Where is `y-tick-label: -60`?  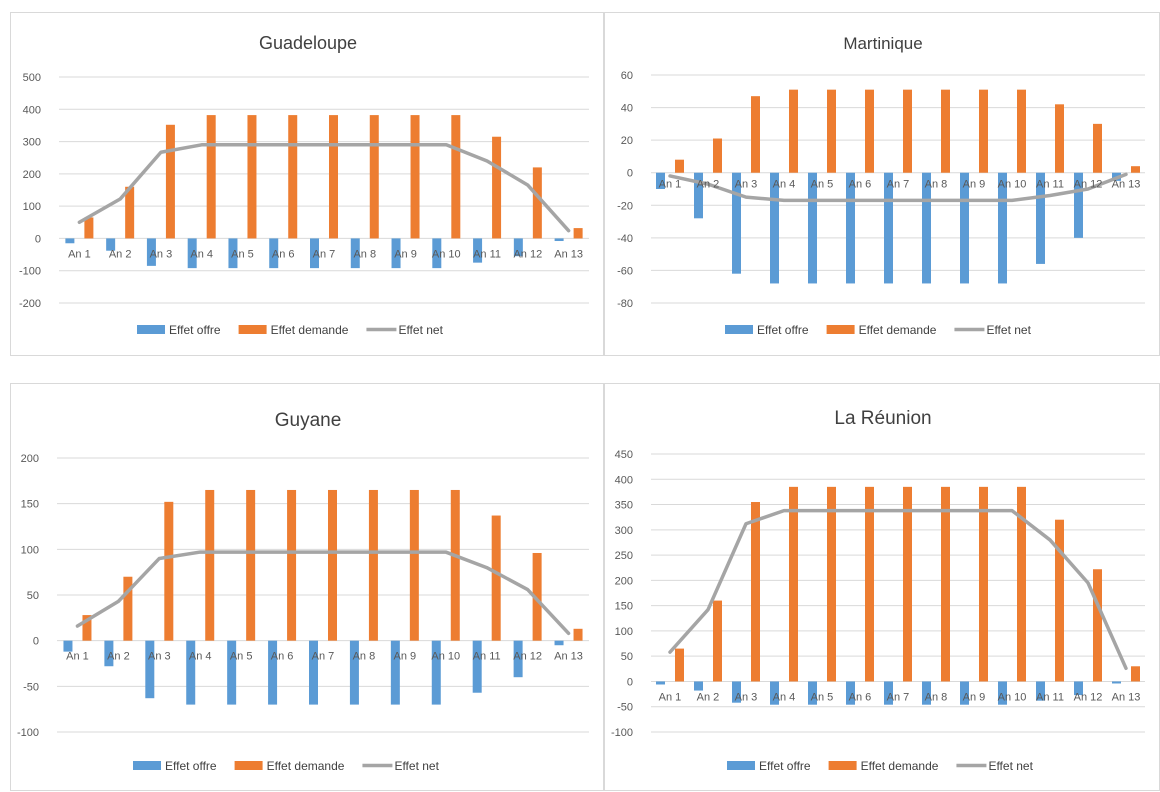
y-tick-label: -60 is located at coordinates (625, 271).